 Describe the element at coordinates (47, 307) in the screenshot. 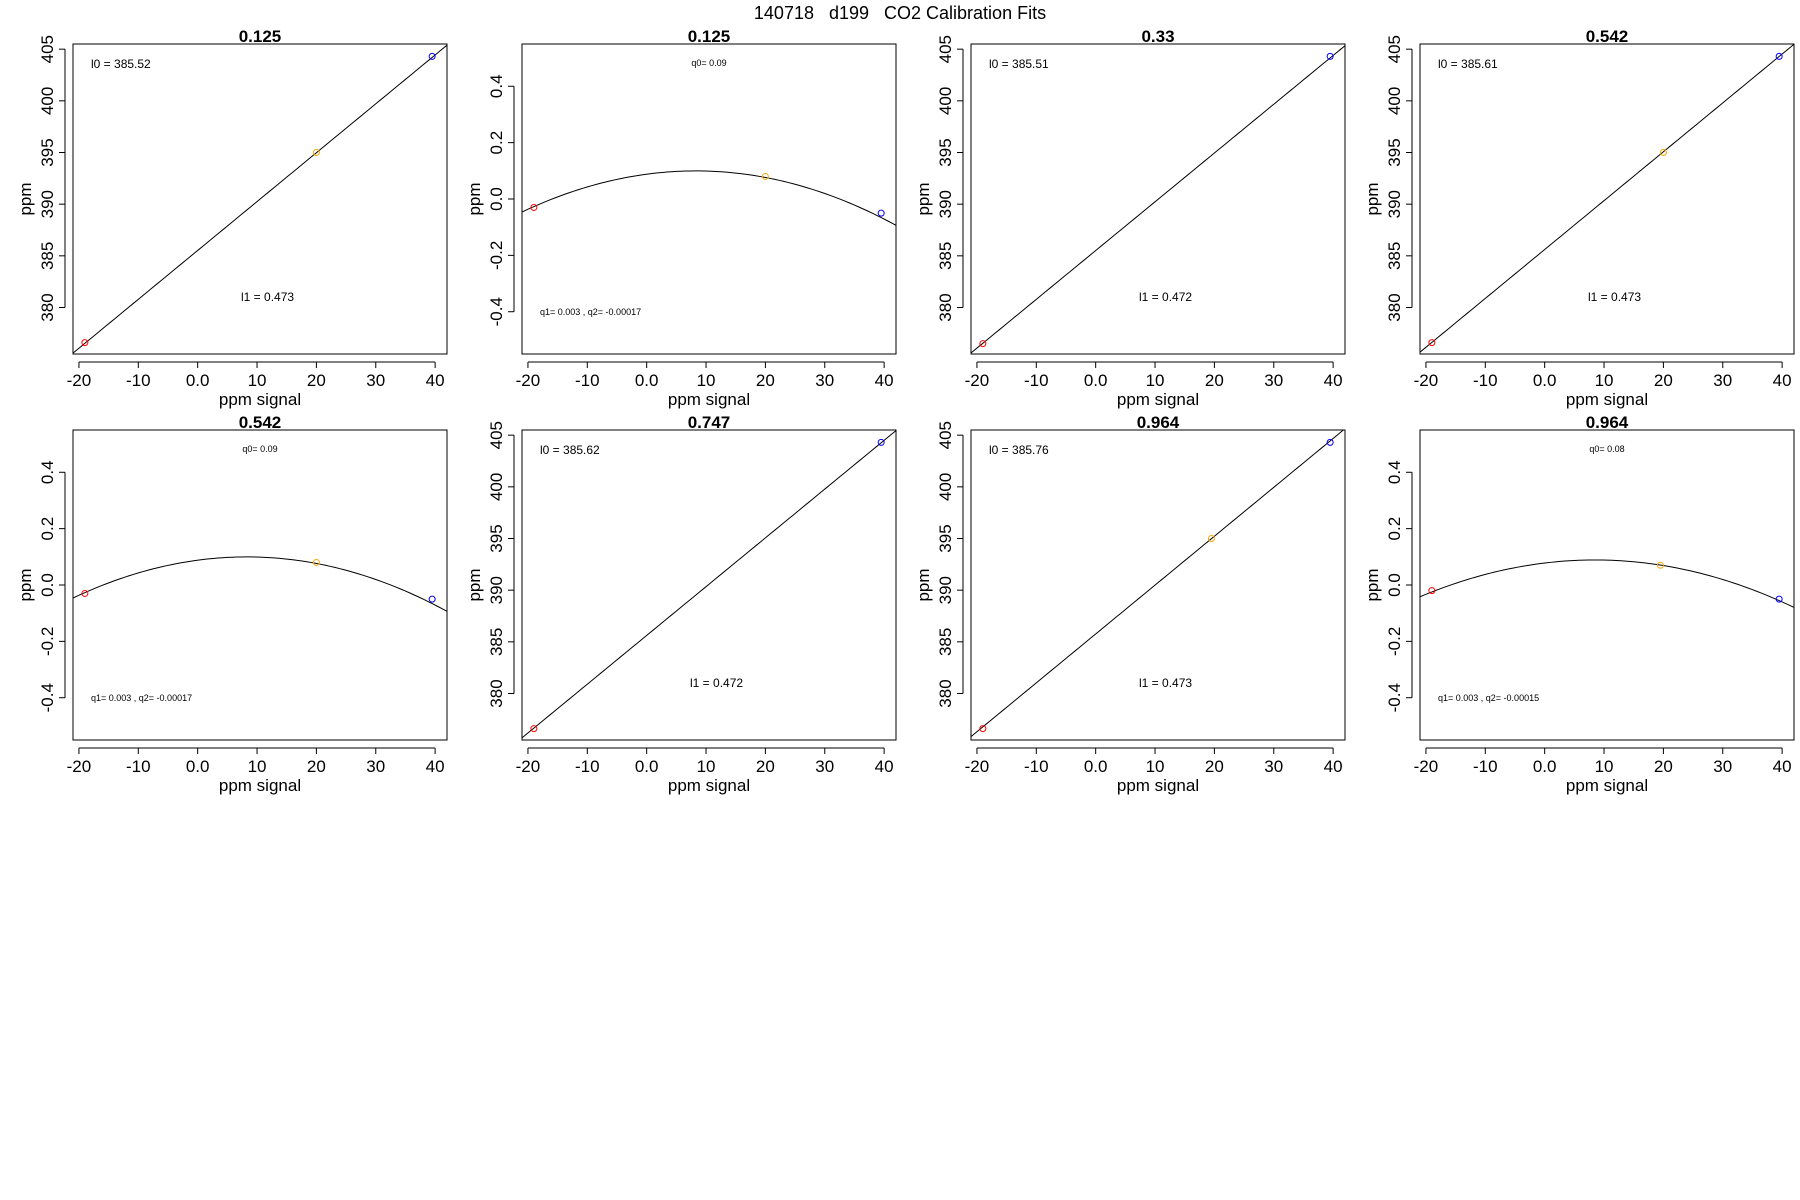

I see `y-tick-label: 380` at that location.